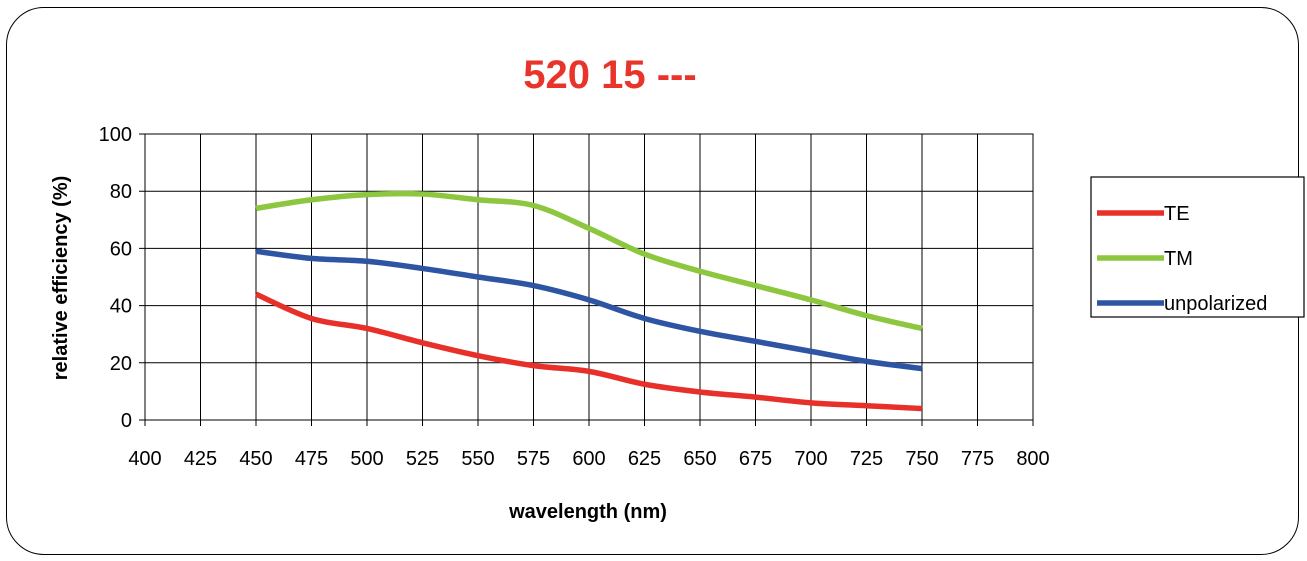  I want to click on series-line-tm, so click(589, 261).